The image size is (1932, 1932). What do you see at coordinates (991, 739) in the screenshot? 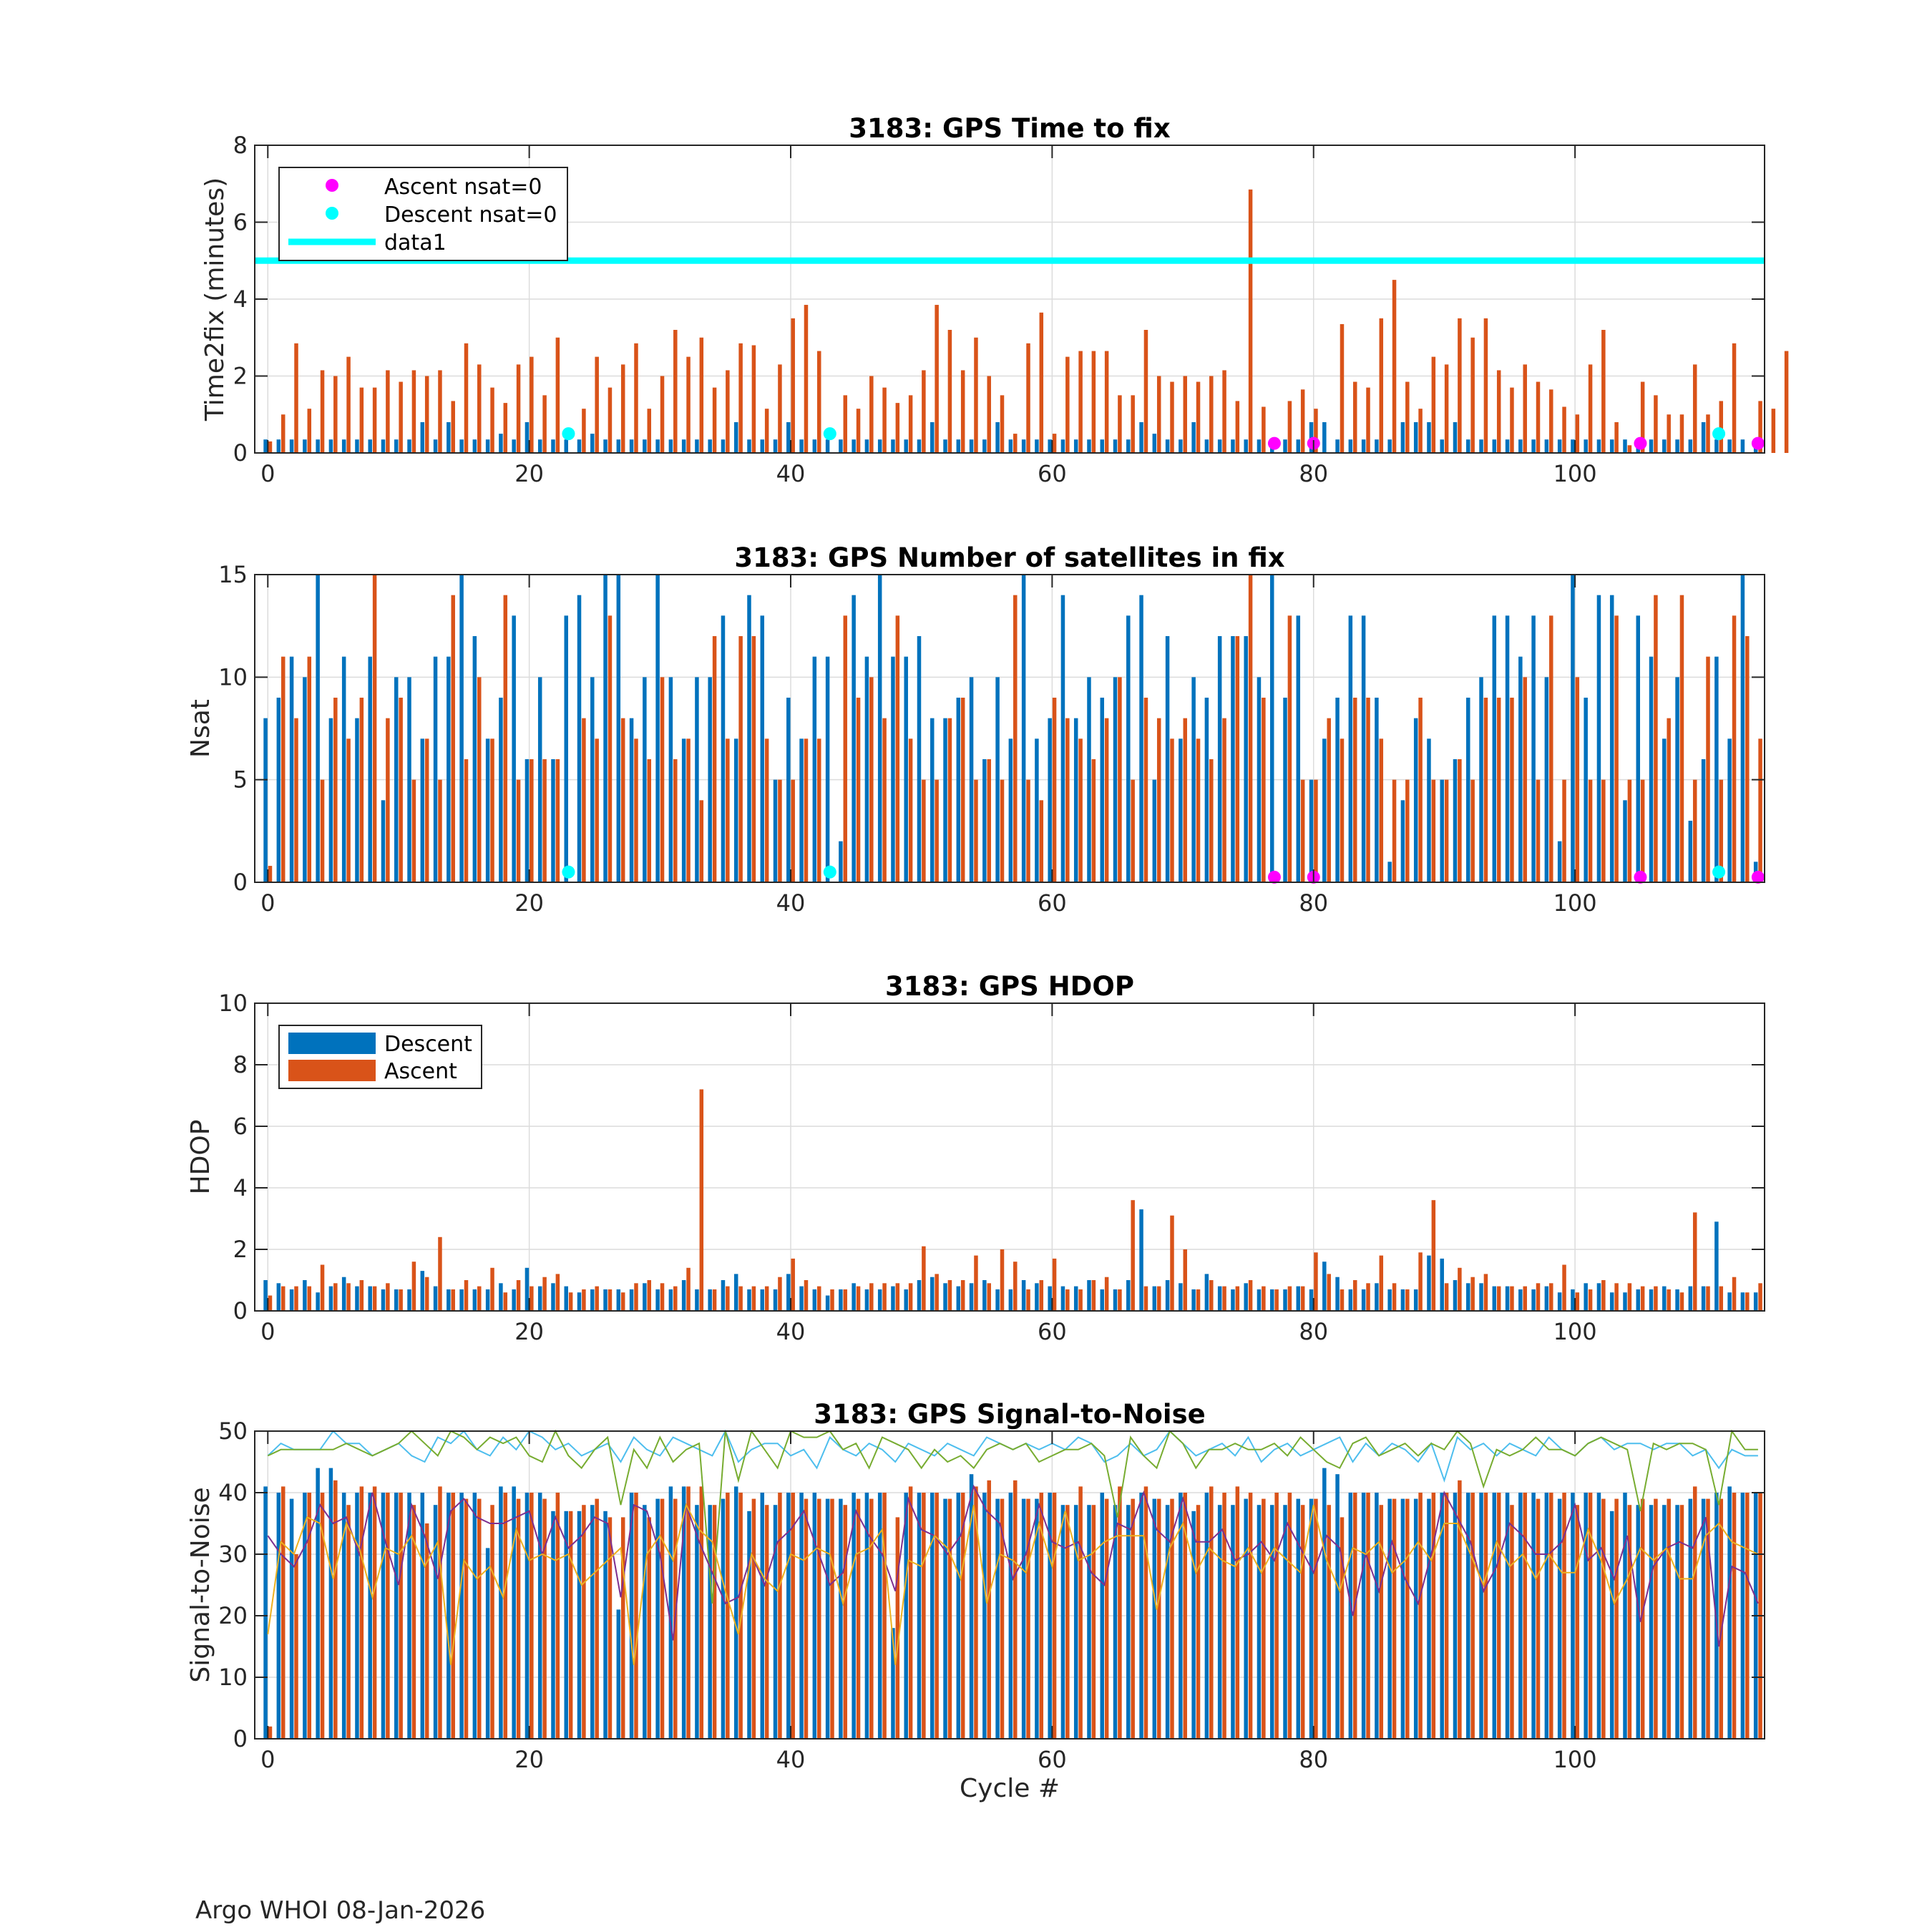
I see `nsat-axes: 0 20 40 60 80 100 0 5 10 15` at bounding box center [991, 739].